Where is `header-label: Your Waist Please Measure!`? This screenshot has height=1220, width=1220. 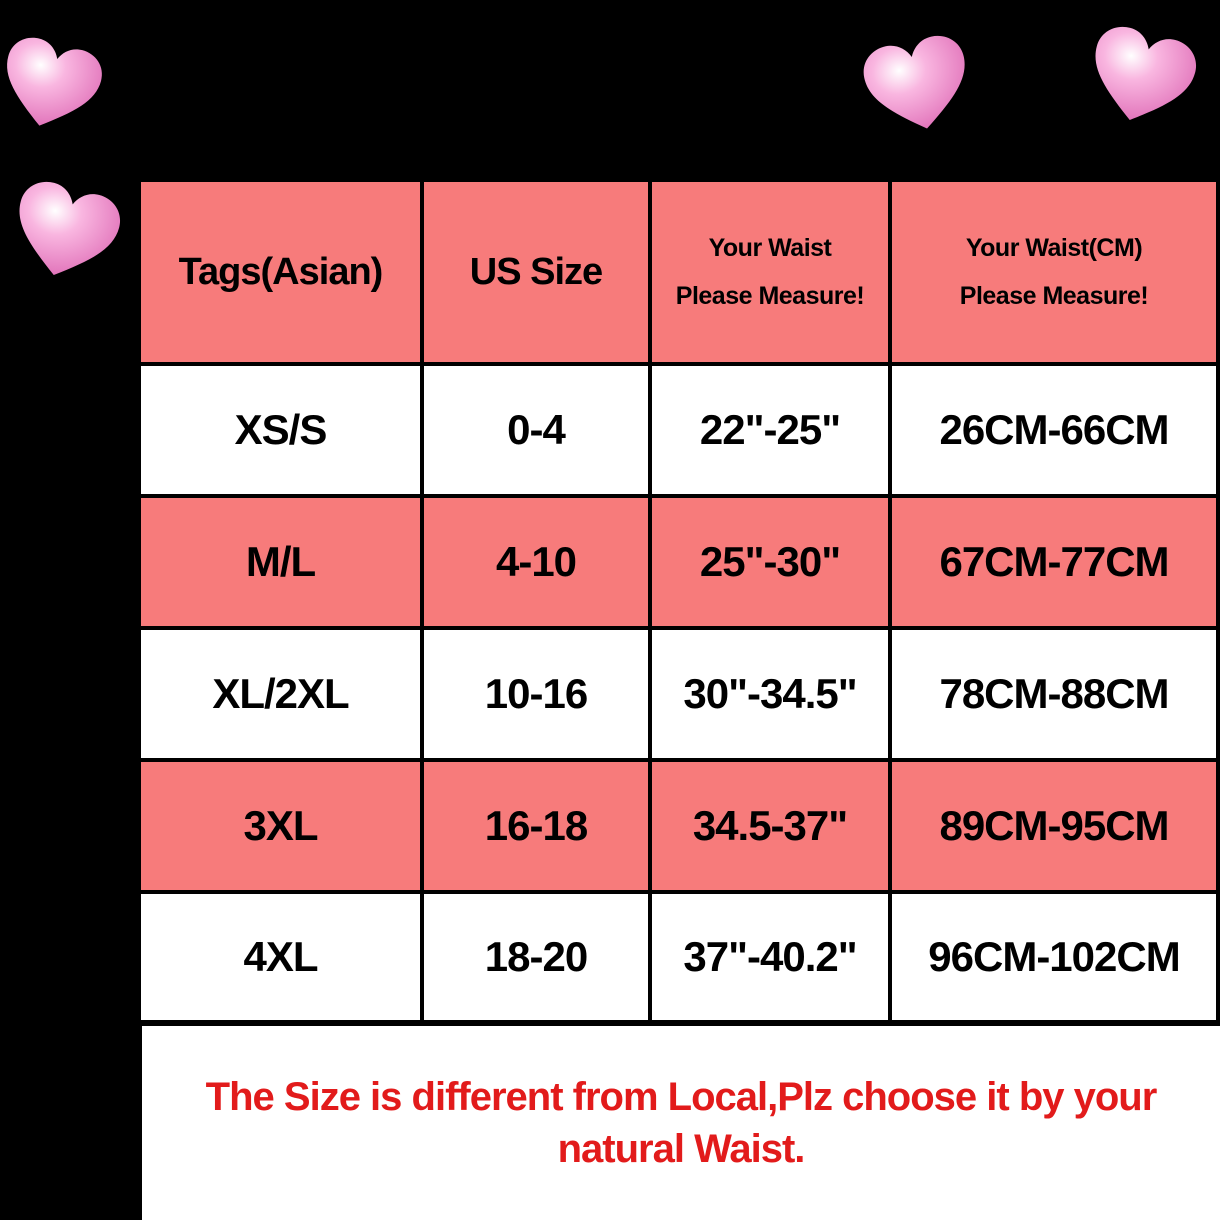 header-label: Your Waist Please Measure! is located at coordinates (770, 272).